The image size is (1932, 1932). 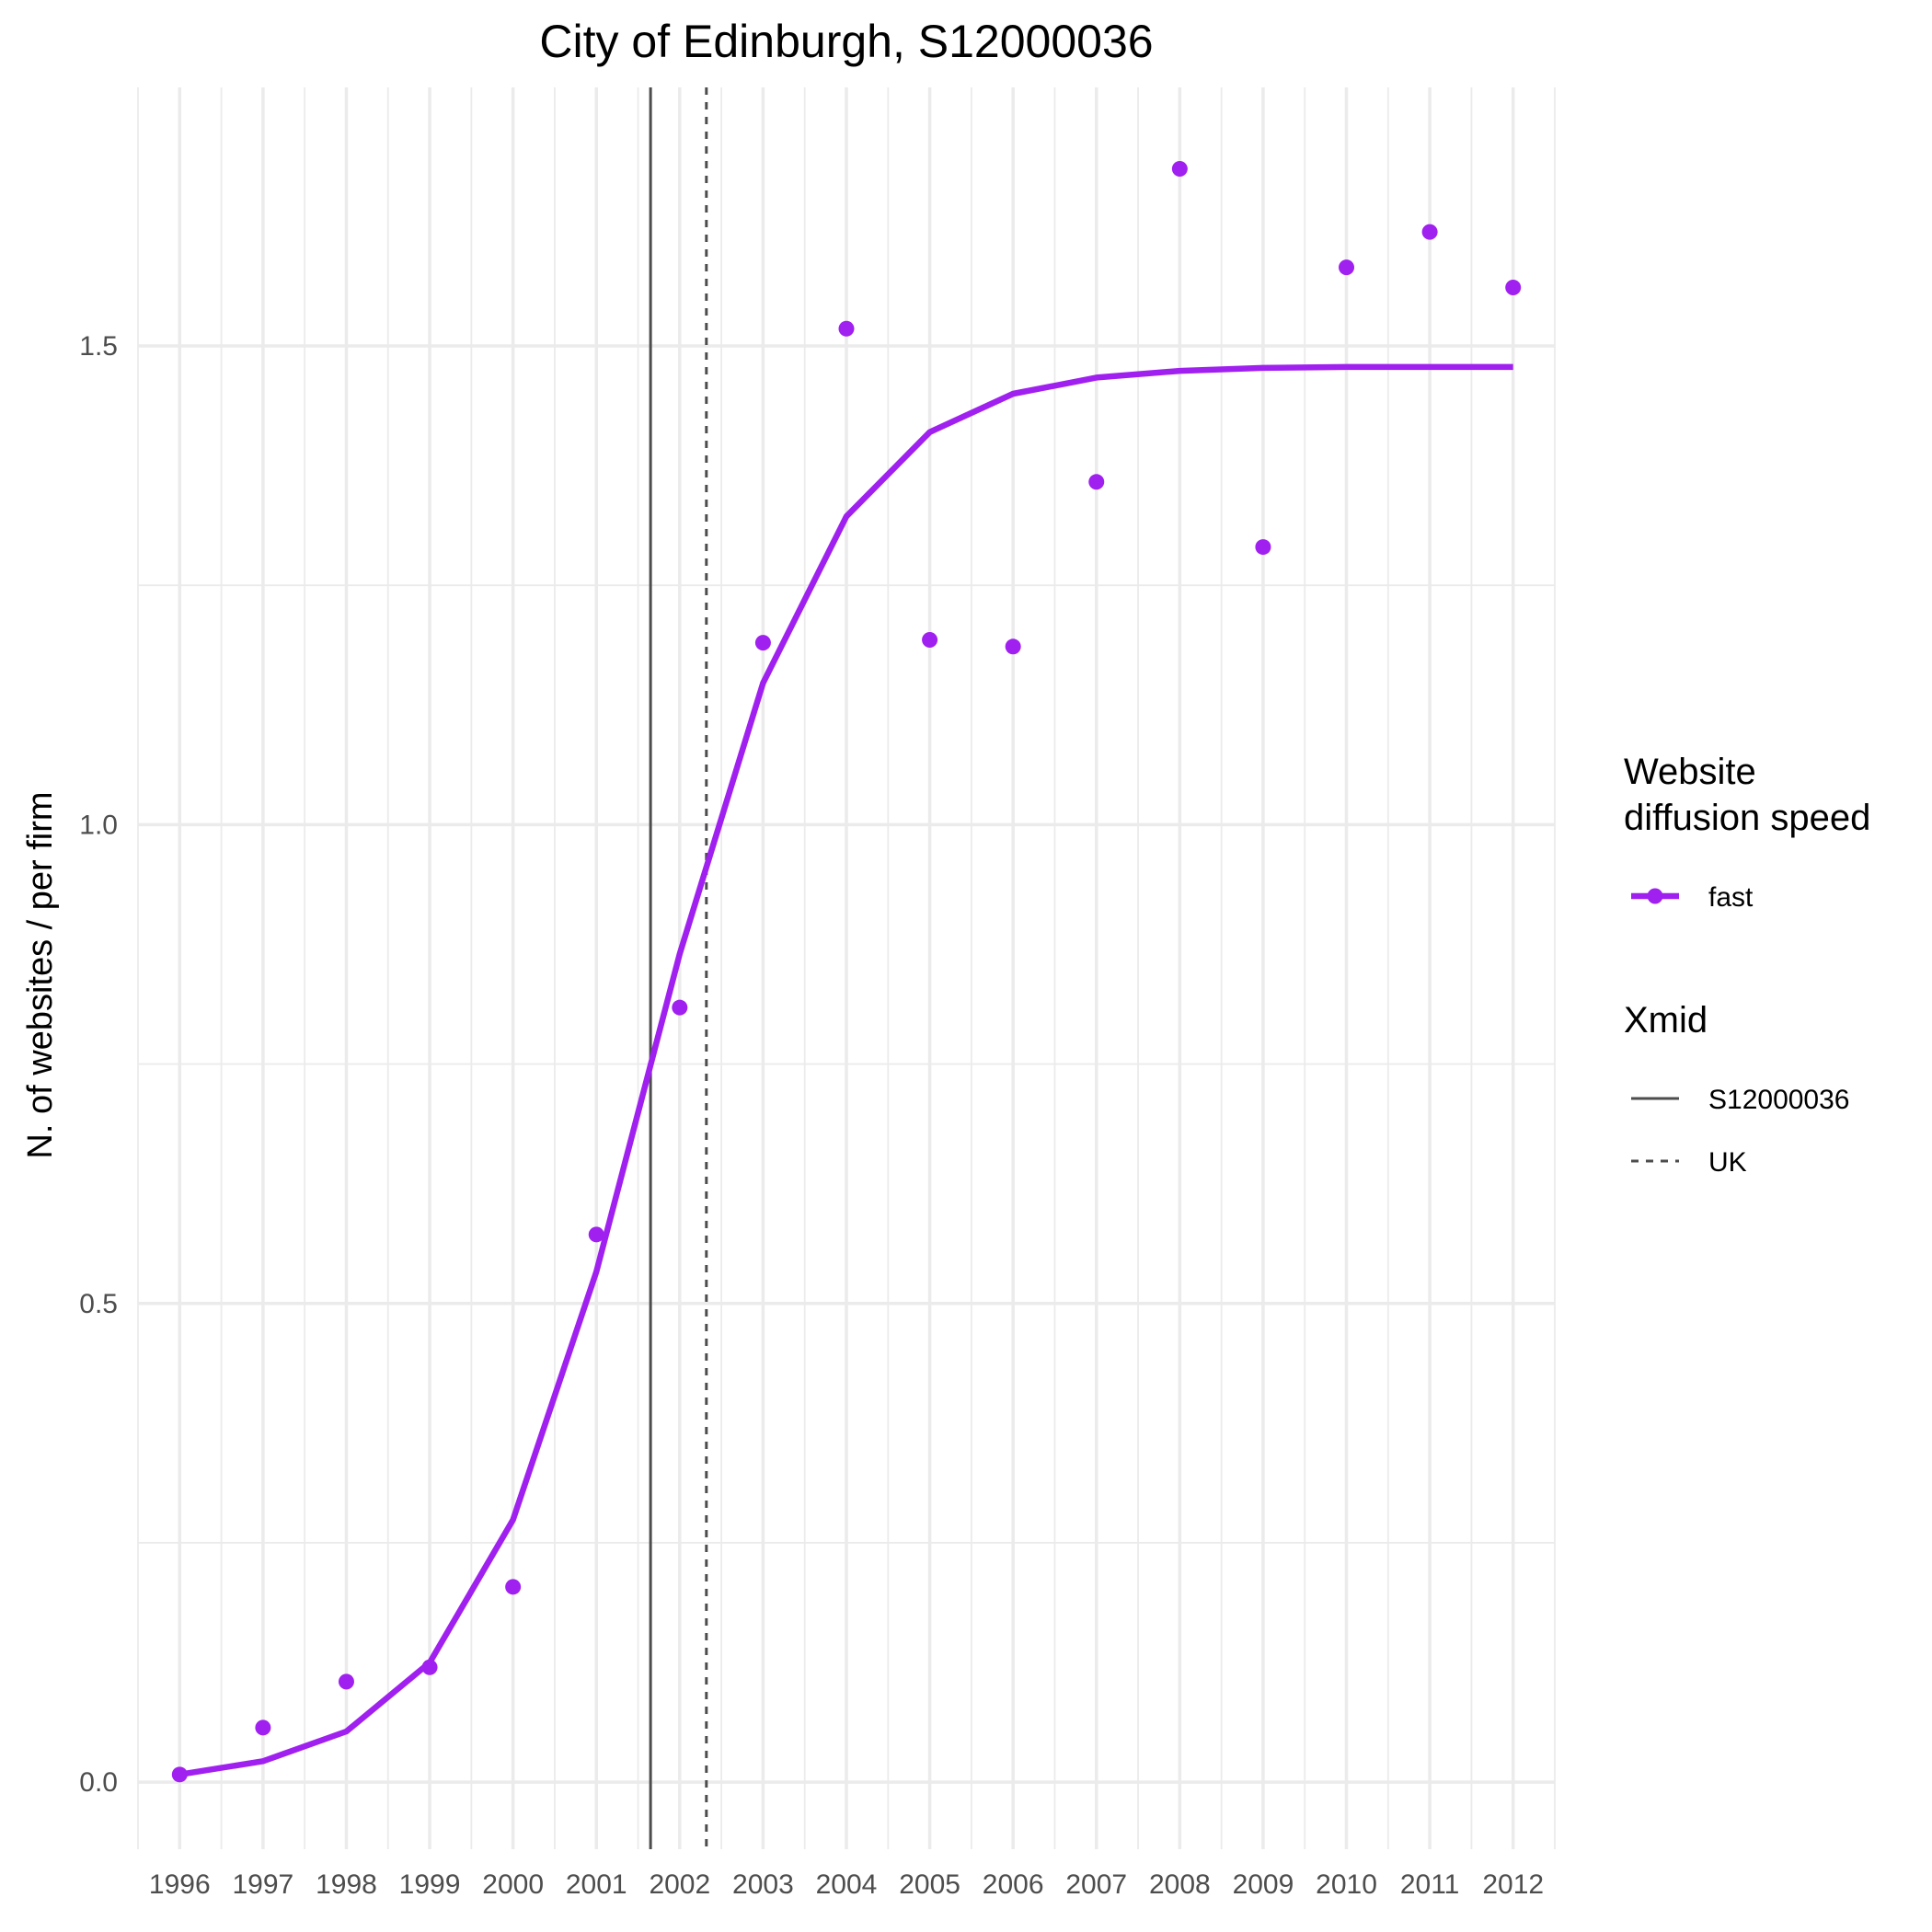 I want to click on legend-title: Website, so click(x=1690, y=772).